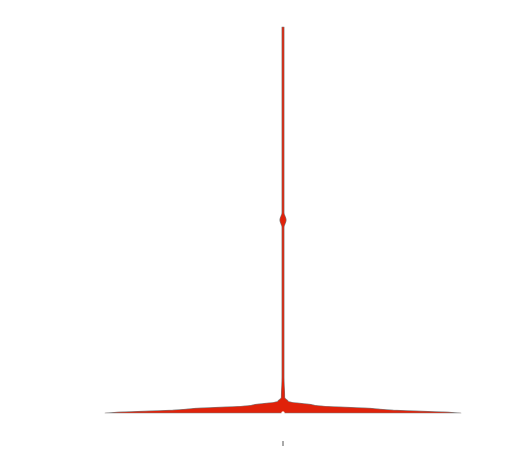 The width and height of the screenshot is (512, 449). Describe the element at coordinates (283, 413) in the screenshot. I see `median-marker` at that location.